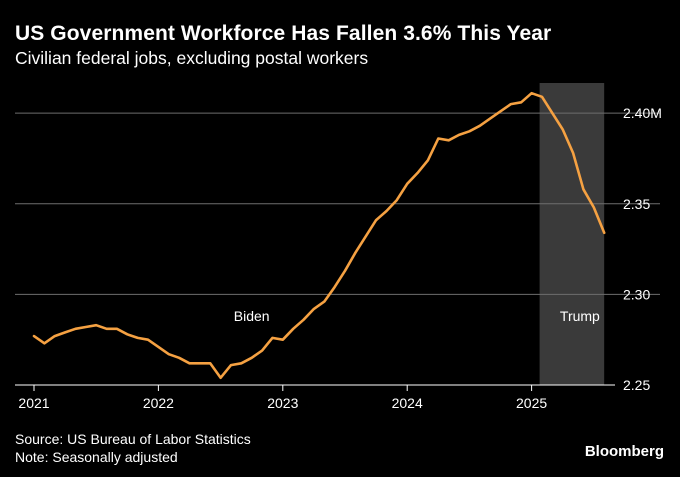 This screenshot has height=477, width=680. Describe the element at coordinates (624, 451) in the screenshot. I see `bloomberg-logo: Bloomberg` at that location.